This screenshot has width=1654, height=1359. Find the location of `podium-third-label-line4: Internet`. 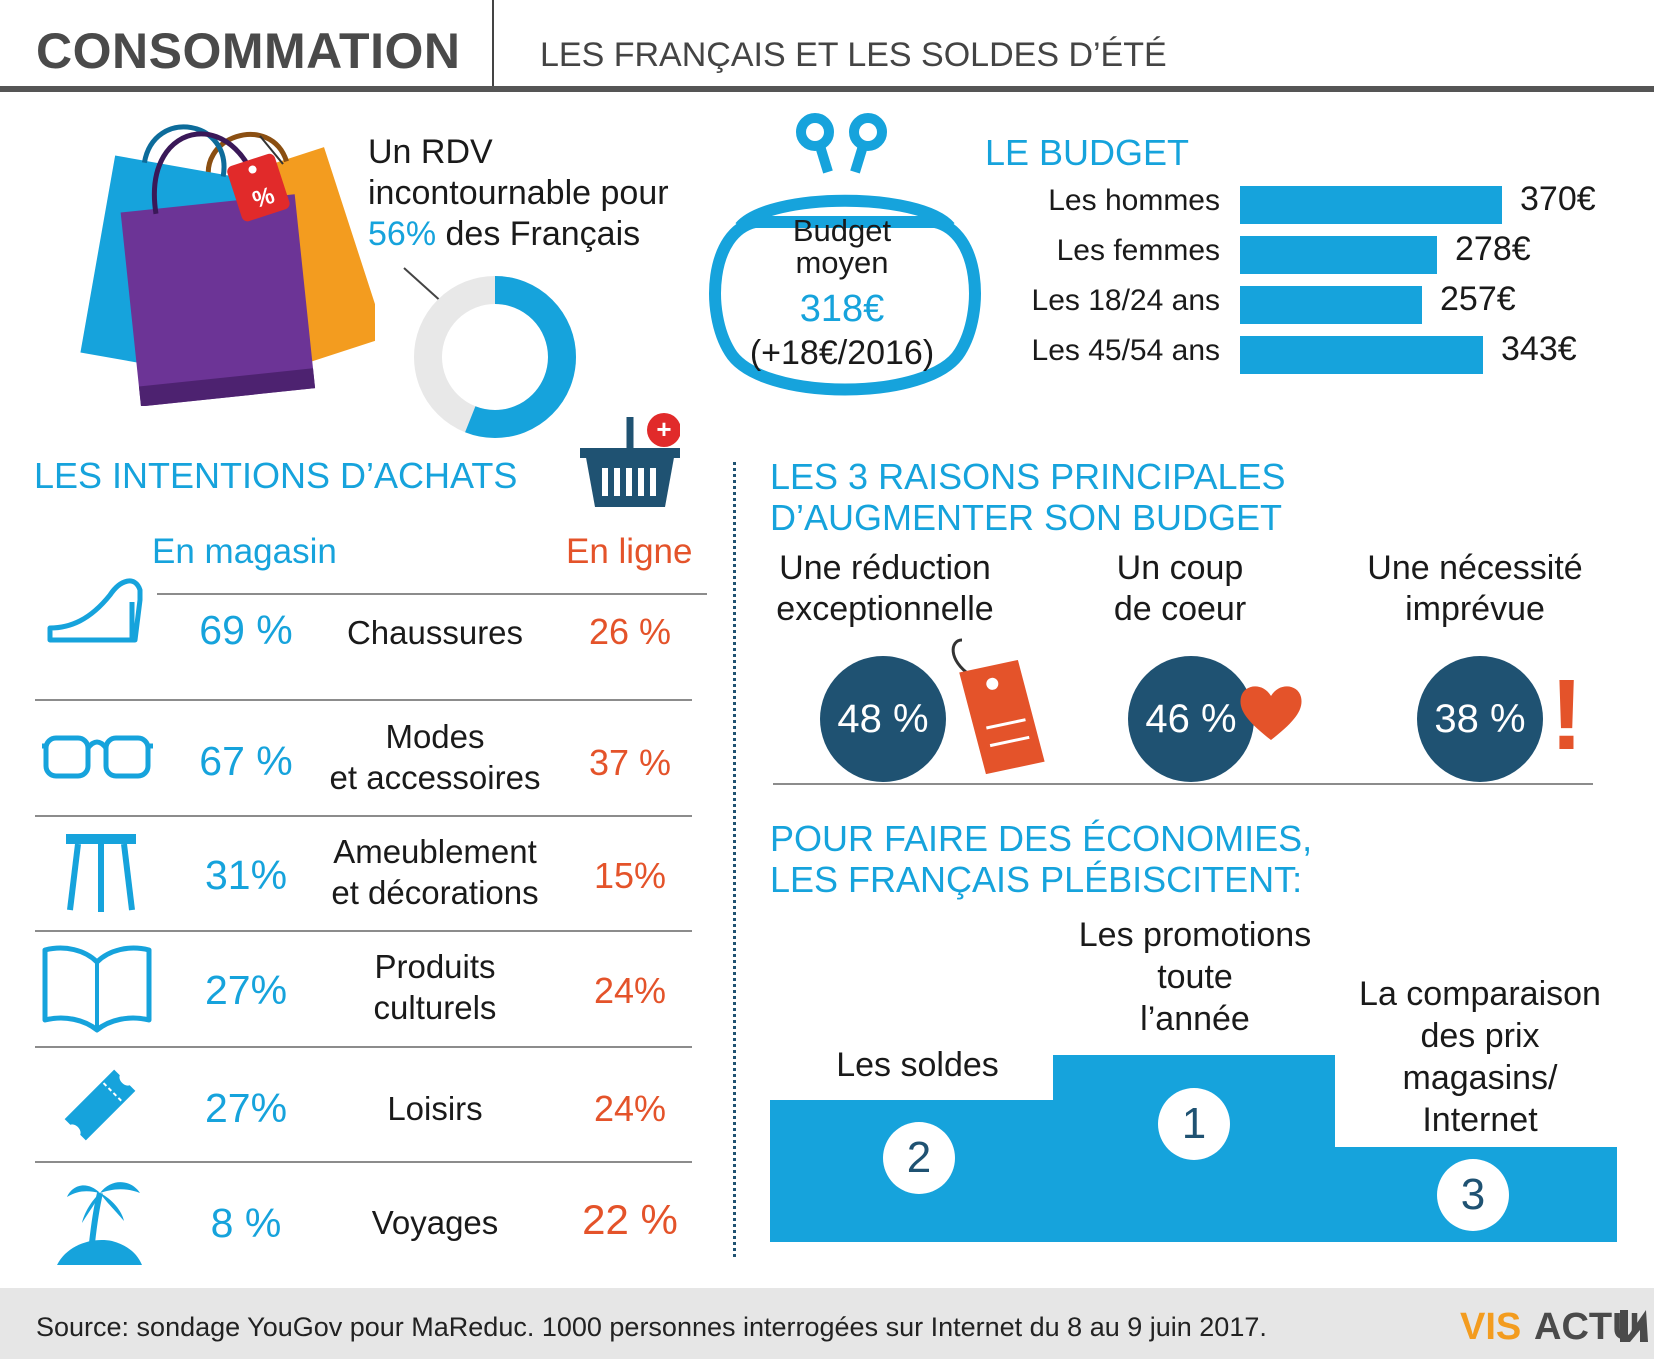

podium-third-label-line4: Internet is located at coordinates (1480, 1120).